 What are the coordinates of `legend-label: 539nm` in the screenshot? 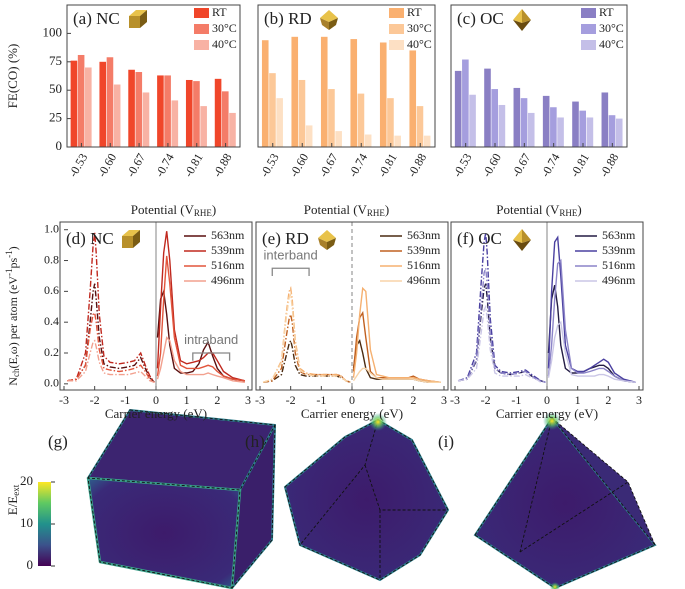 It's located at (228, 250).